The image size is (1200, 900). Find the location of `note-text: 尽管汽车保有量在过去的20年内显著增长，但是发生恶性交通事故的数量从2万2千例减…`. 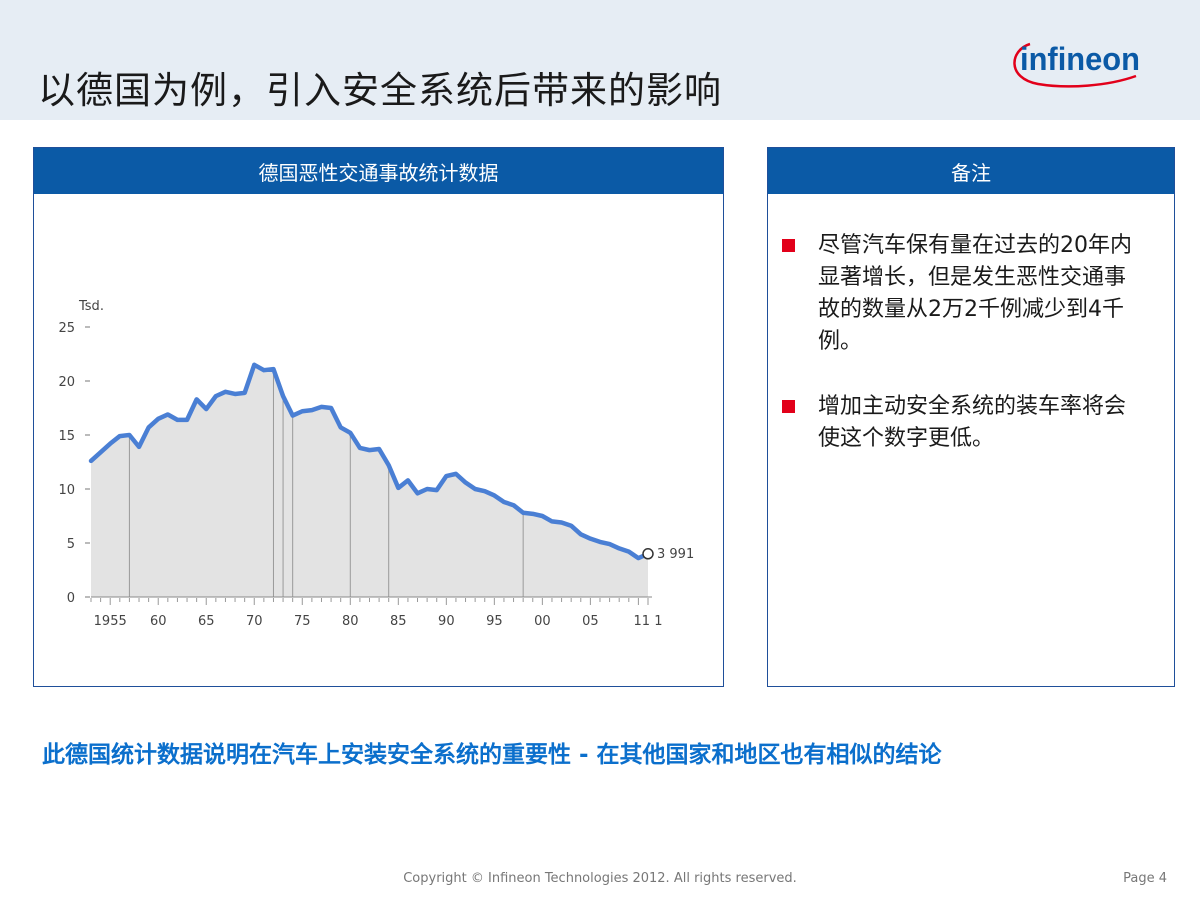

note-text: 尽管汽车保有量在过去的20年内显著增长，但是发生恶性交通事故的数量从2万2千例减… is located at coordinates (975, 293).